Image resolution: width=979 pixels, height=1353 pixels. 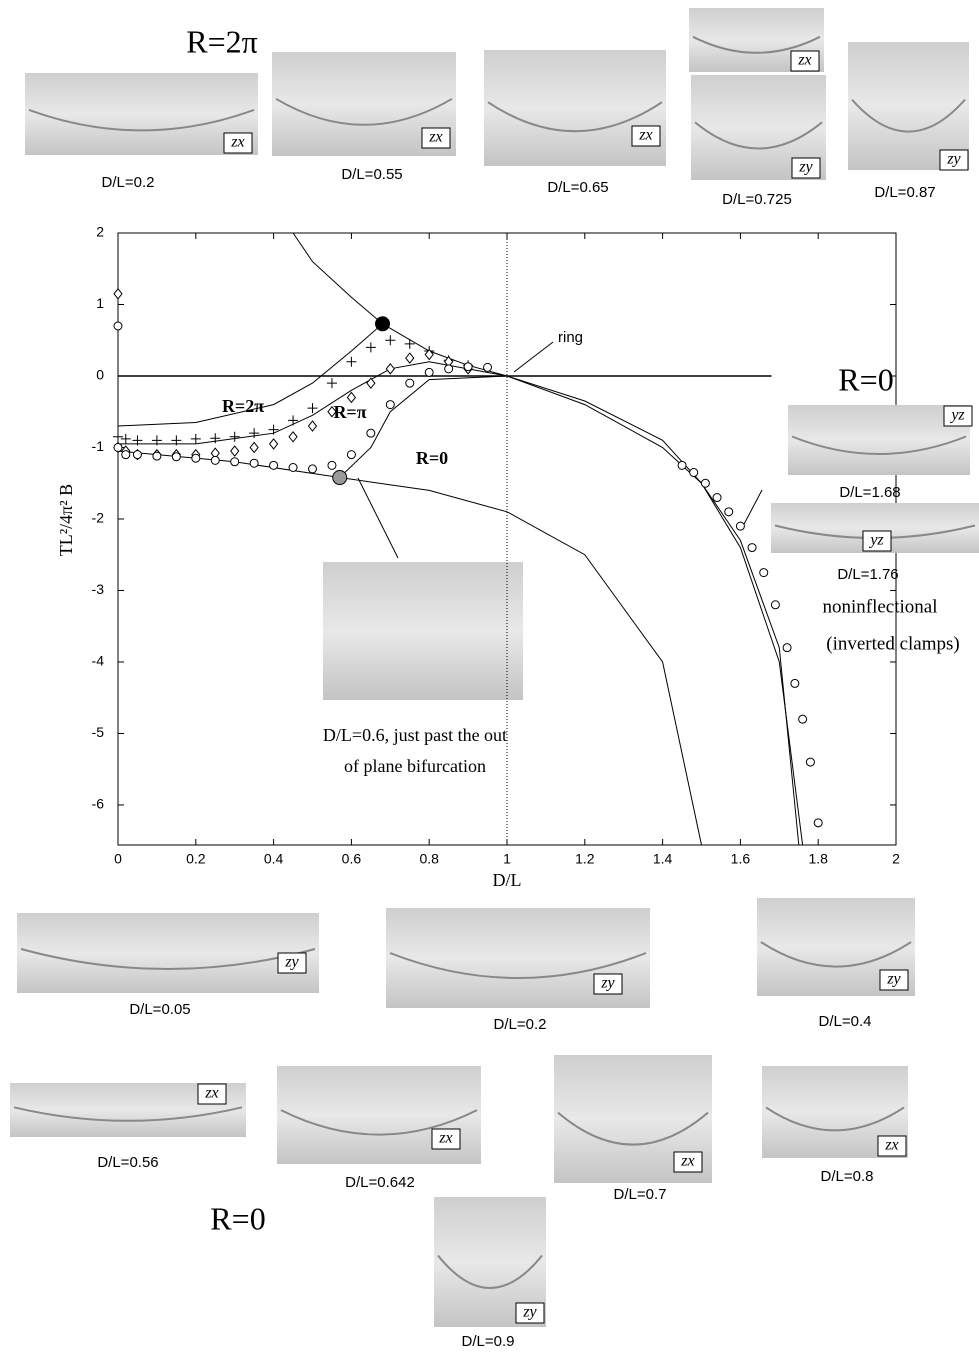 What do you see at coordinates (127, 1162) in the screenshot?
I see `photo-caption: D/L=0.56` at bounding box center [127, 1162].